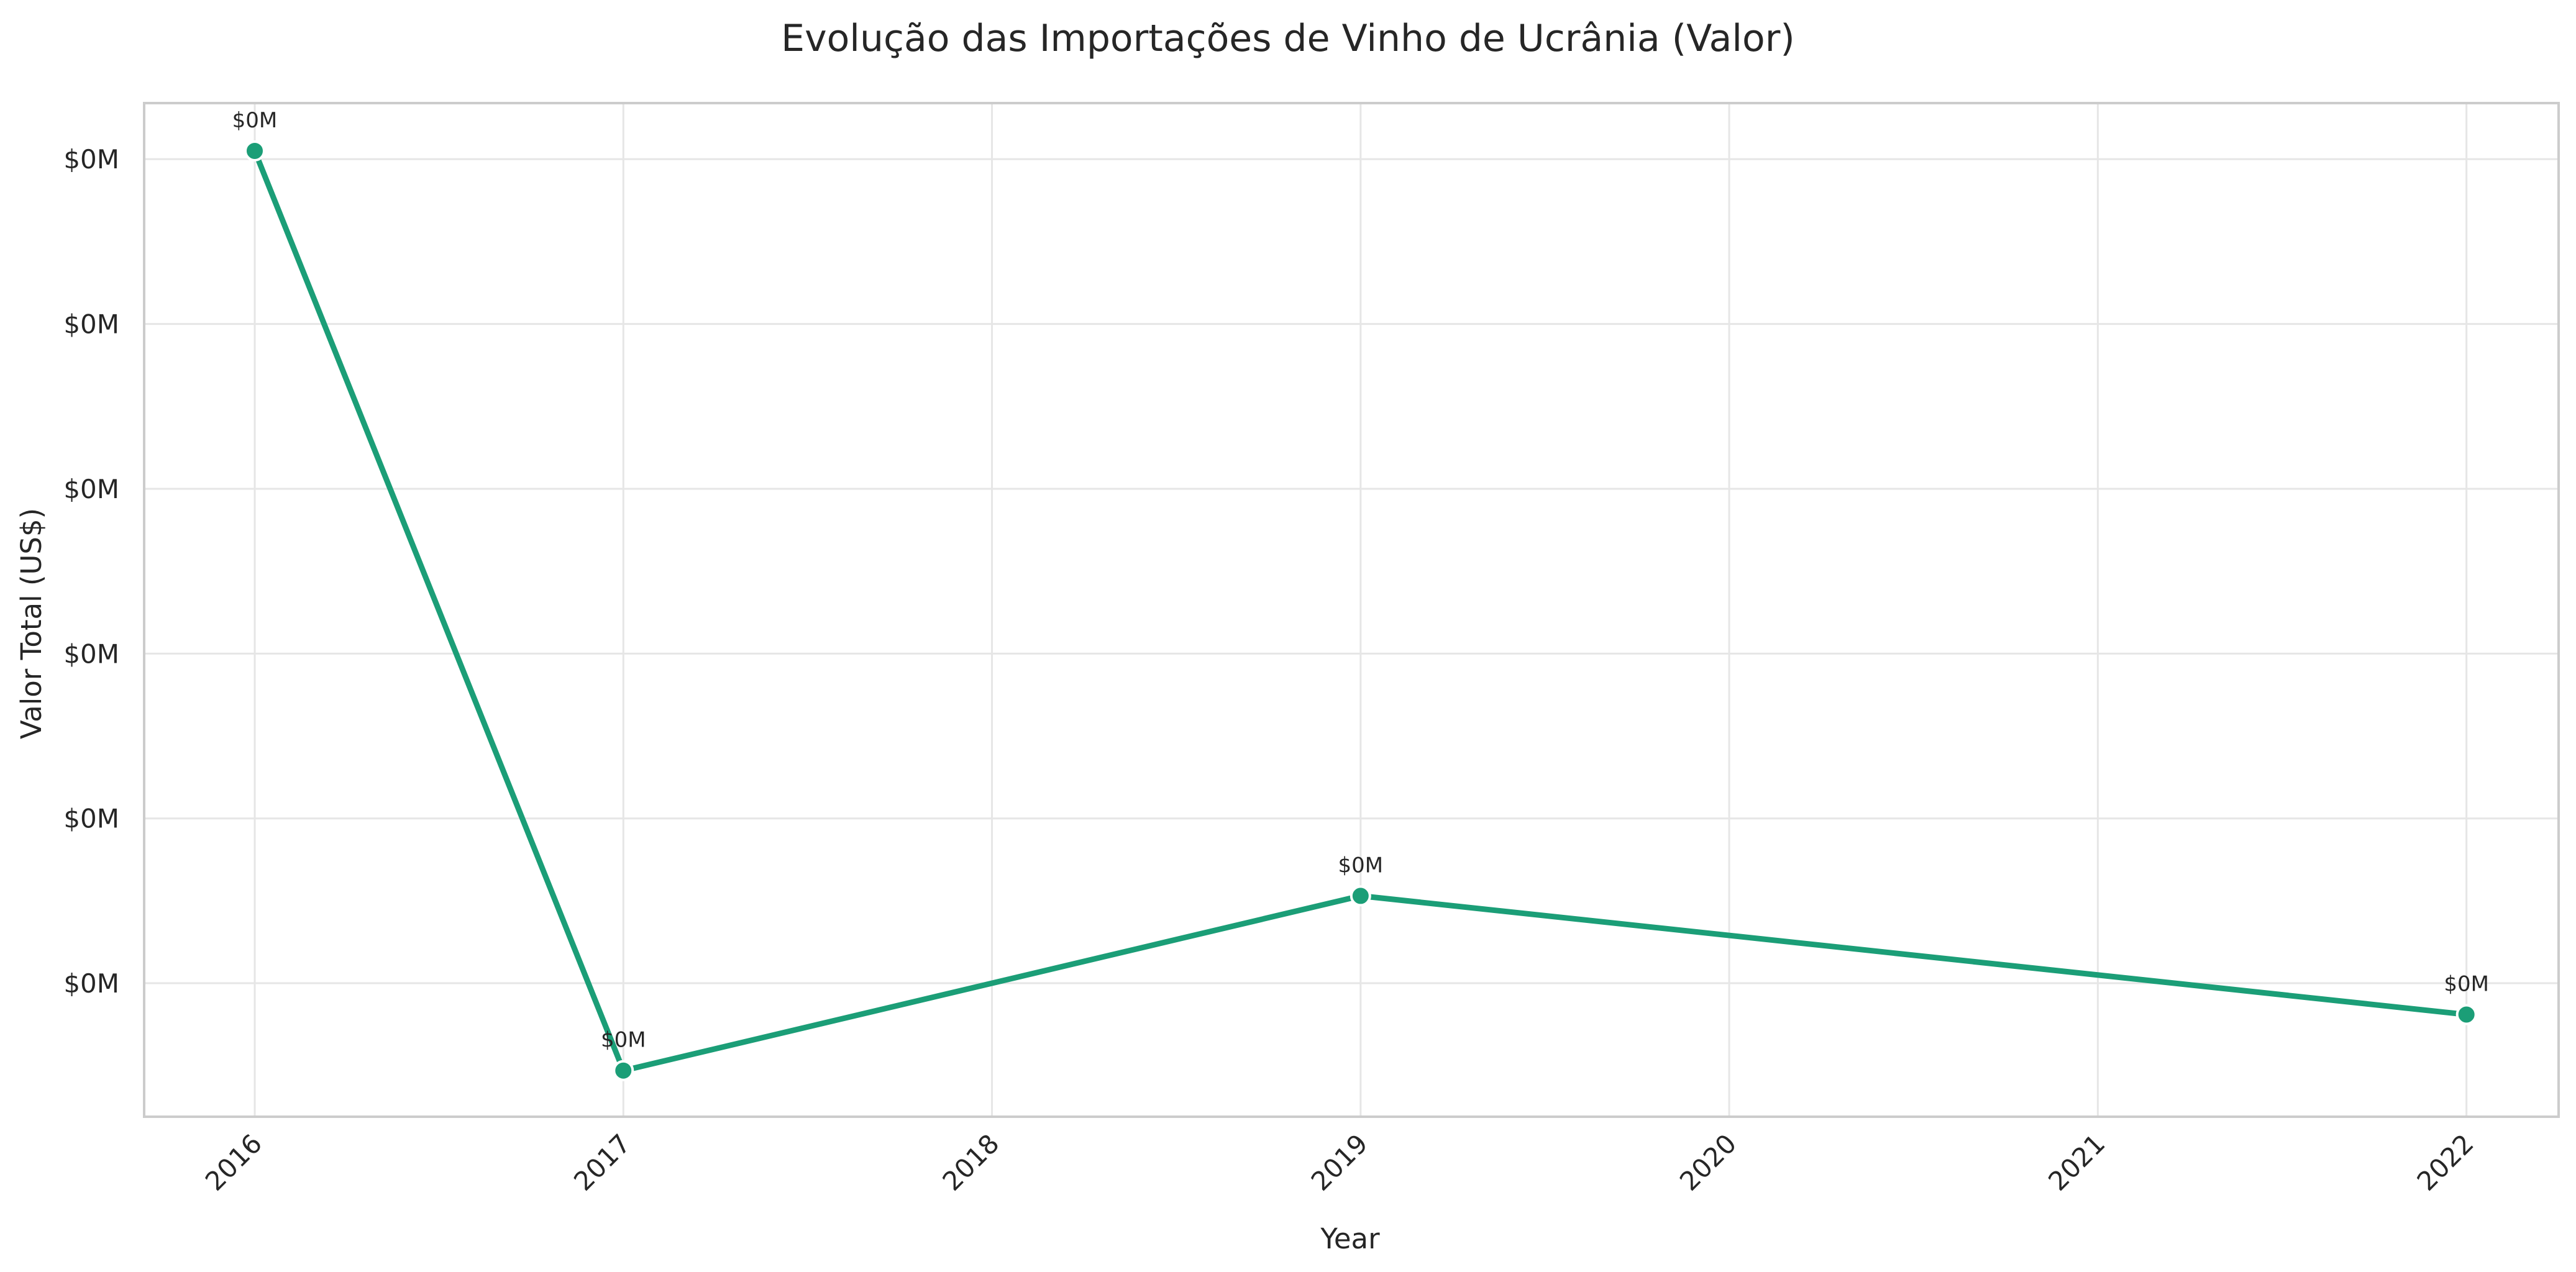 This screenshot has width=2576, height=1272. What do you see at coordinates (1350, 1238) in the screenshot?
I see `x-axis-label: Year` at bounding box center [1350, 1238].